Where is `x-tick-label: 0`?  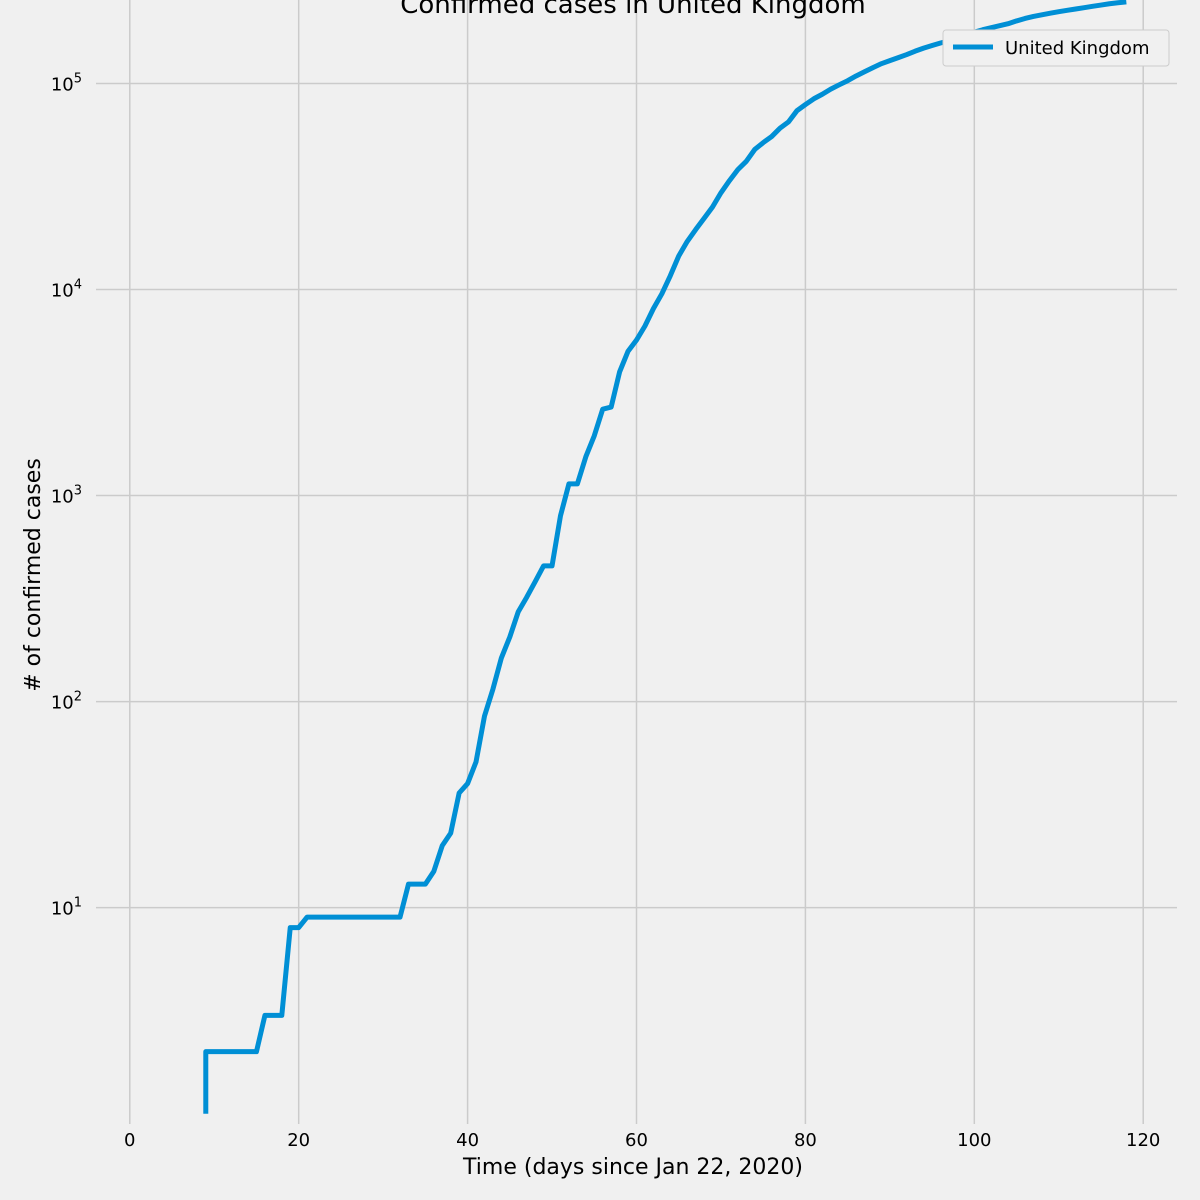 x-tick-label: 0 is located at coordinates (129, 1140).